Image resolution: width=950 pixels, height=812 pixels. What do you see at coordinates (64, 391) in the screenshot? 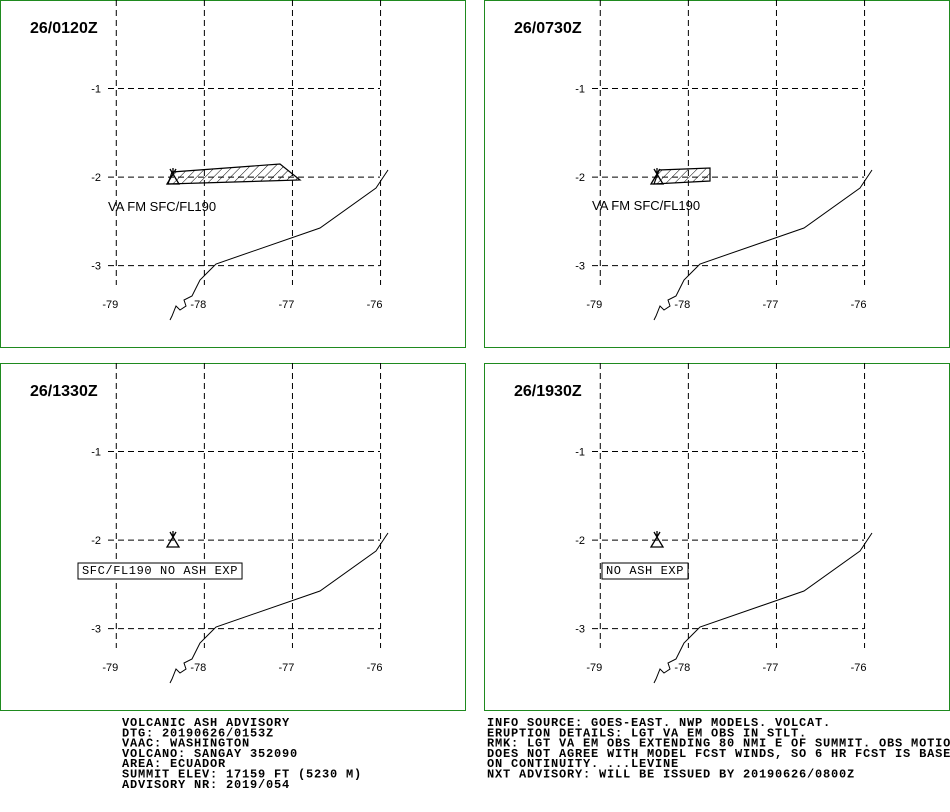
I see `panel-title: 26/1330Z` at bounding box center [64, 391].